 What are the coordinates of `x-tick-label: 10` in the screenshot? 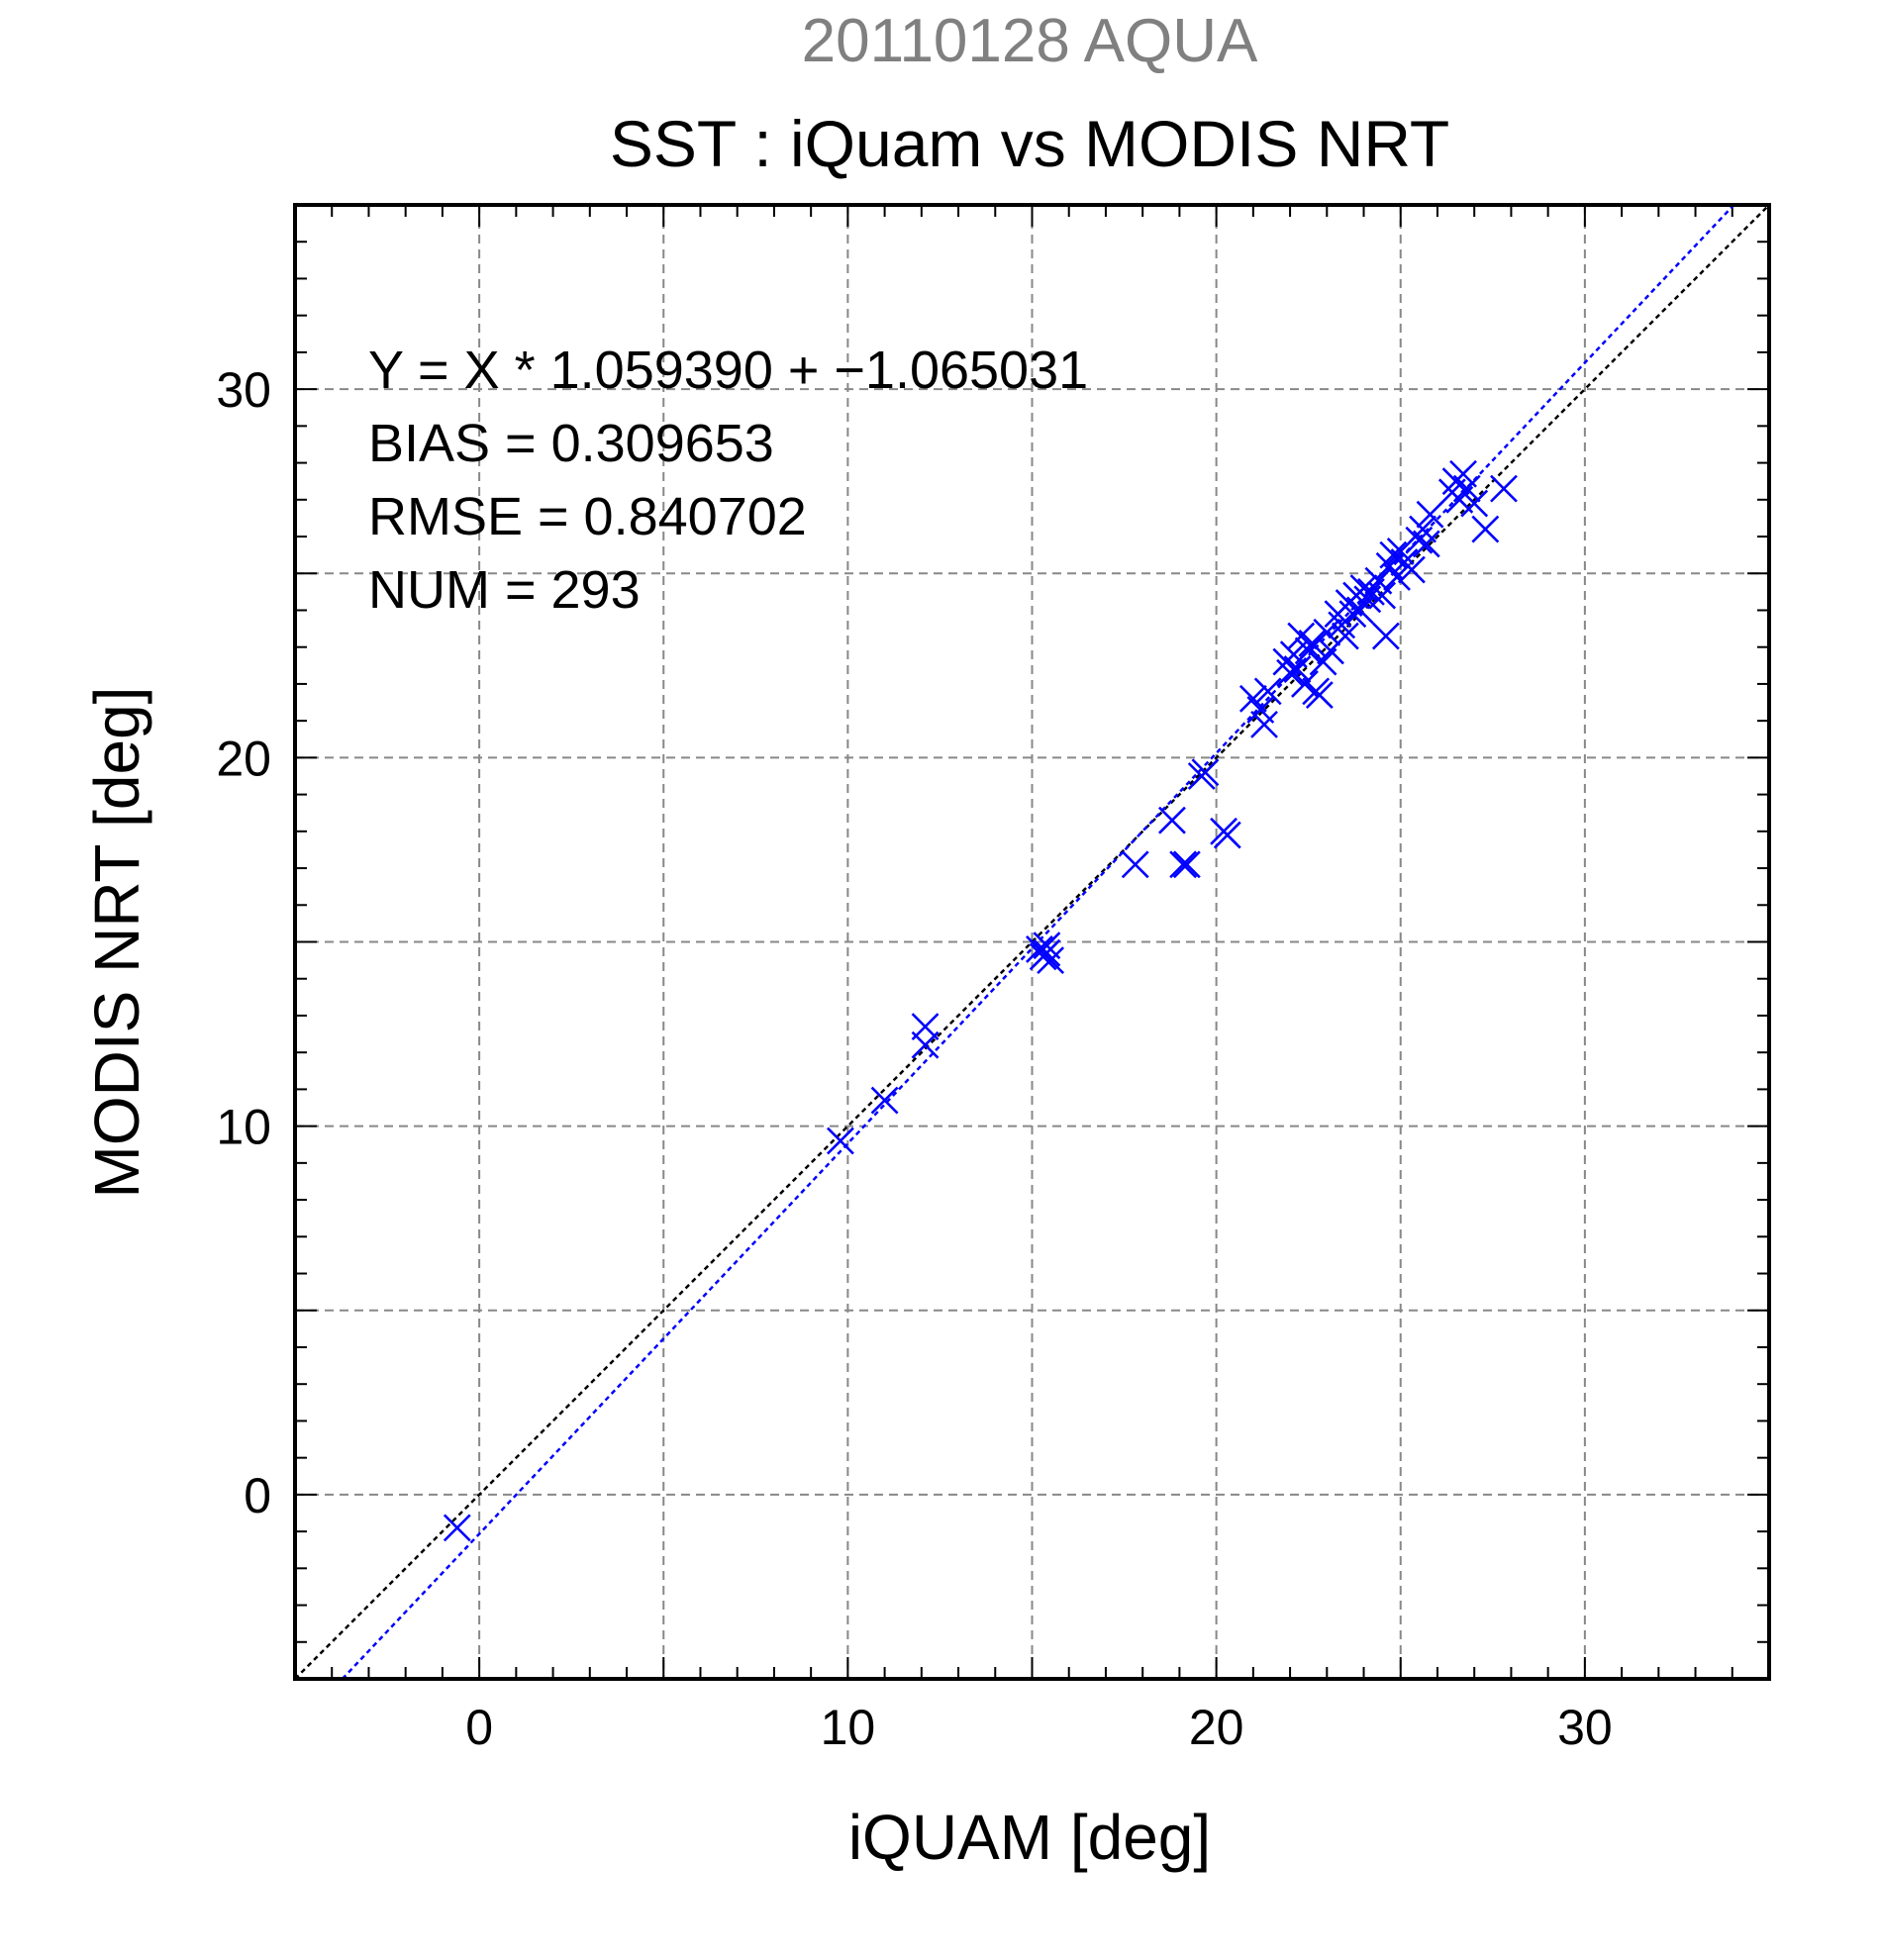 It's located at (849, 1727).